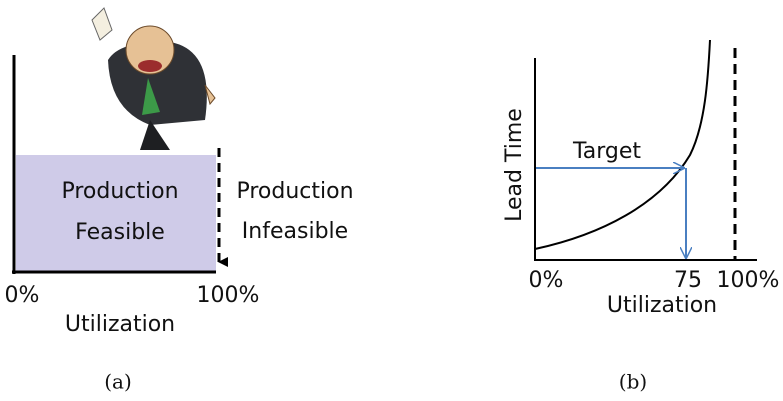  Describe the element at coordinates (116, 213) in the screenshot. I see `feasible-region` at that location.